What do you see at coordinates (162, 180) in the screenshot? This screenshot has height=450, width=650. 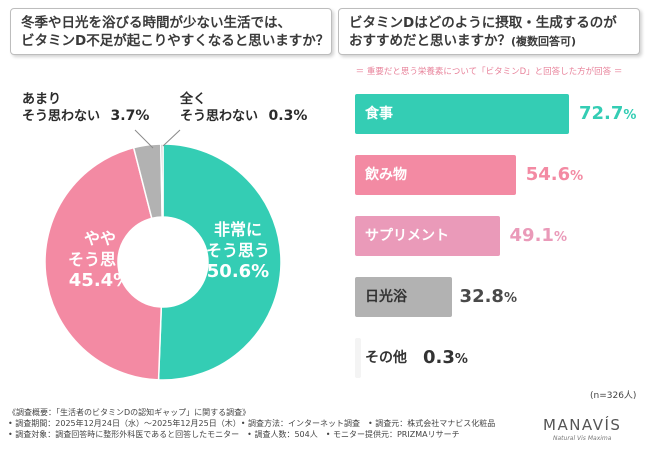 I see `pie-slice-not-at-all` at bounding box center [162, 180].